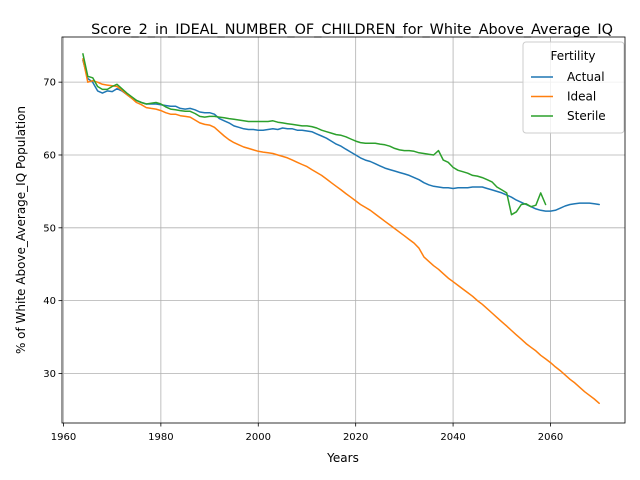 This screenshot has width=640, height=480. I want to click on legend: Fertility Actual Ideal Sterile, so click(573, 87).